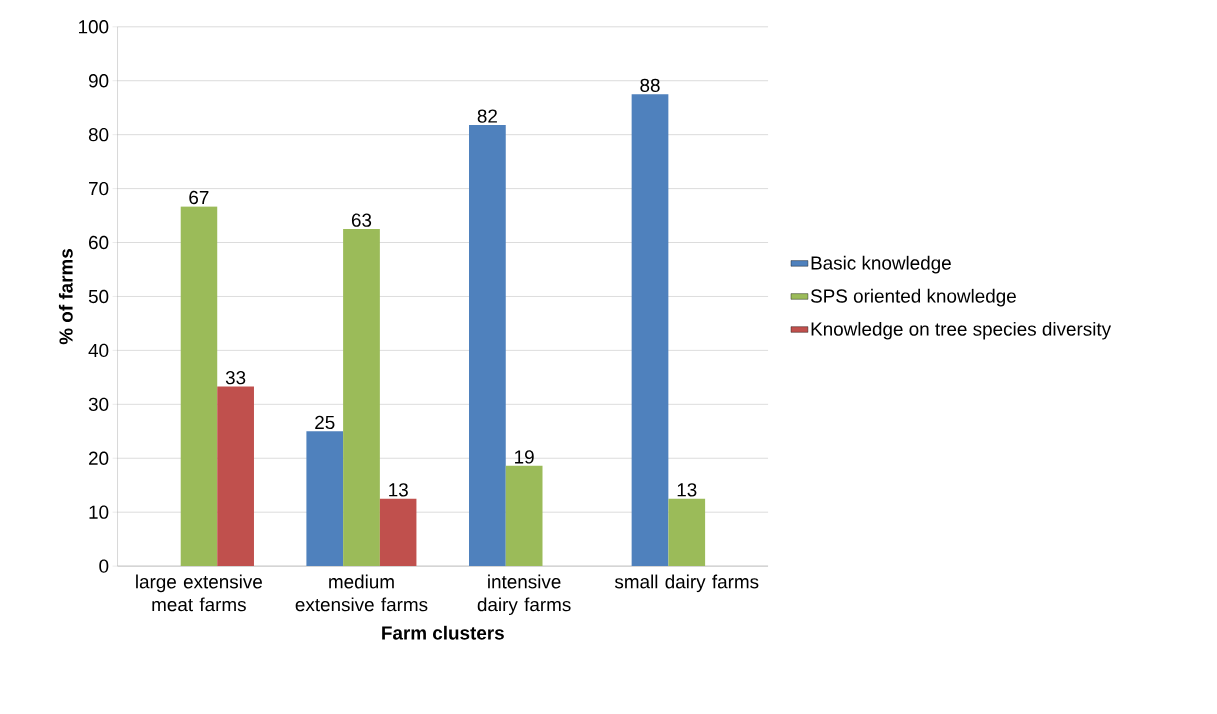 The image size is (1217, 714). Describe the element at coordinates (524, 594) in the screenshot. I see `x-tick-label: intensive dairy farms` at that location.